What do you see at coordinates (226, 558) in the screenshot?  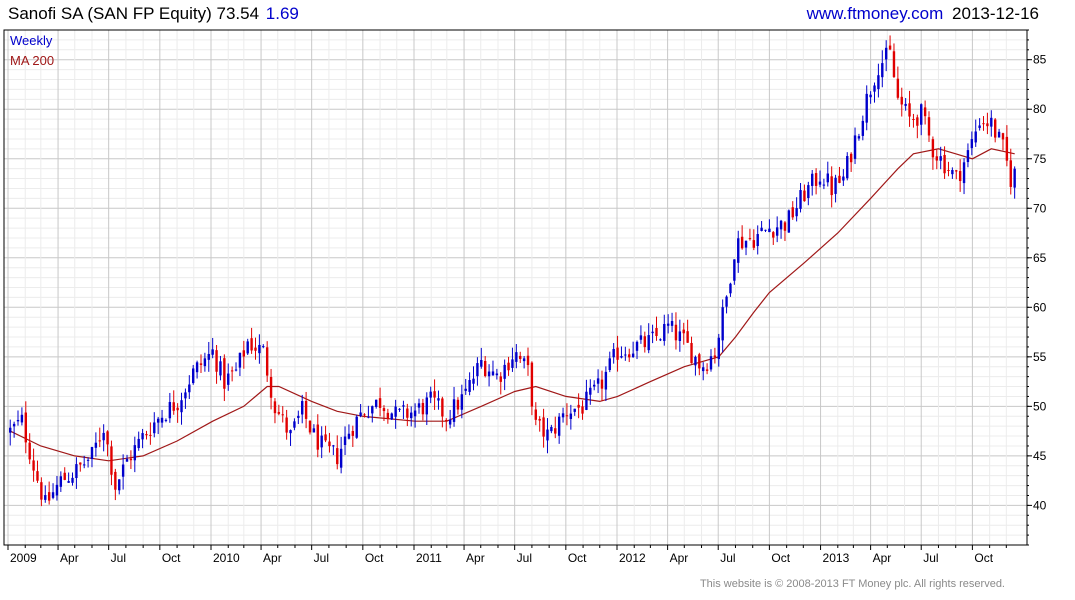 I see `x-tick-label: 2010` at bounding box center [226, 558].